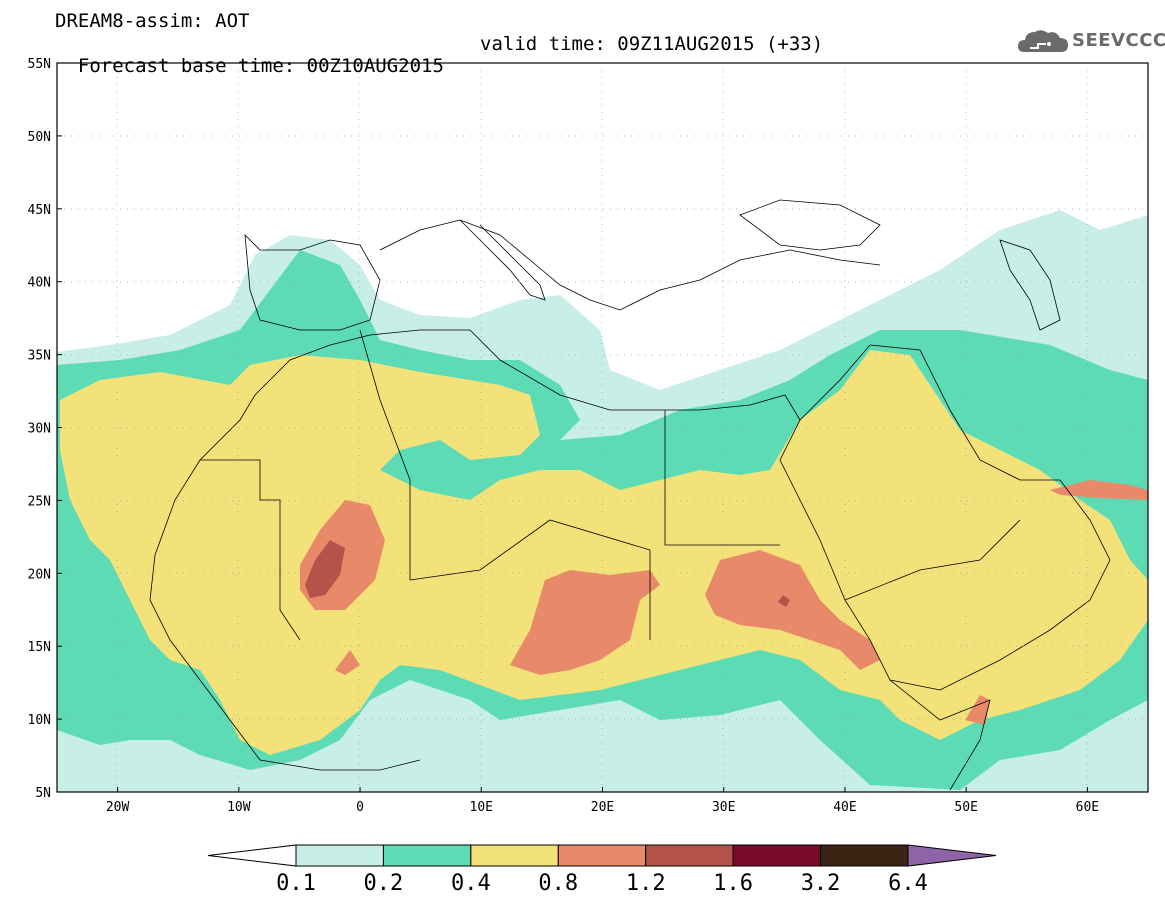  What do you see at coordinates (360, 807) in the screenshot?
I see `x-tick-label: 0` at bounding box center [360, 807].